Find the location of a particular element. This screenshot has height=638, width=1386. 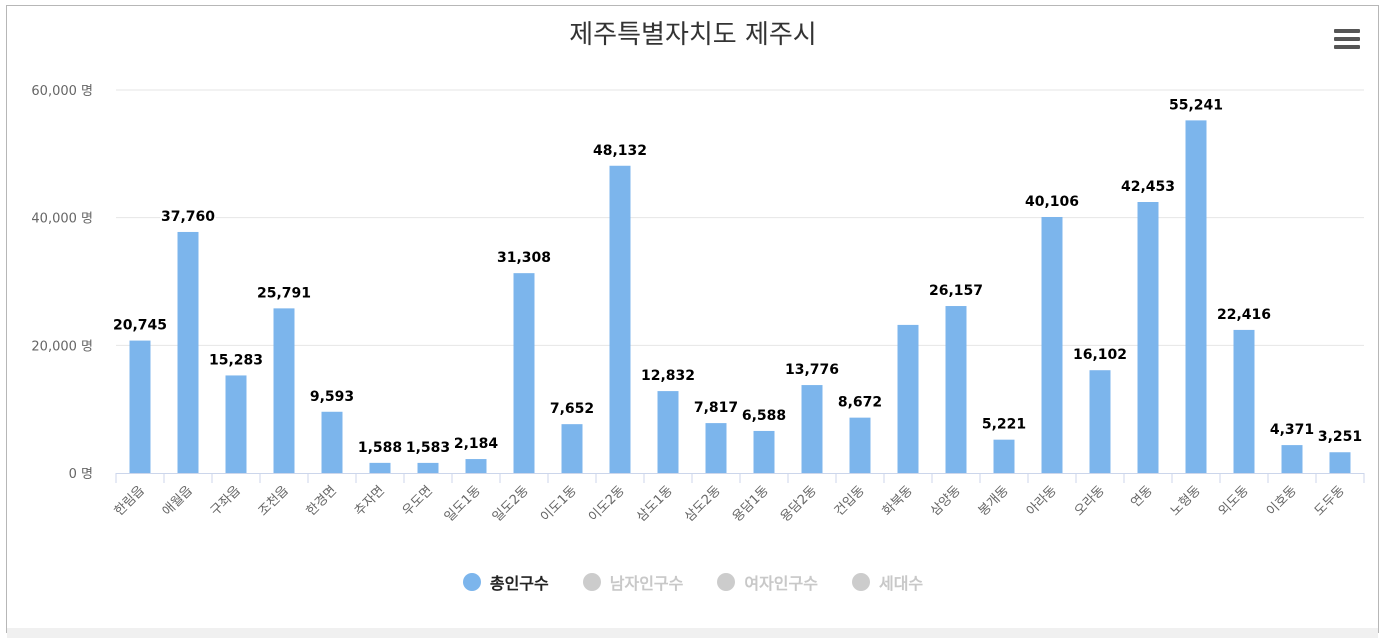

x-tick-label: 삼양동 is located at coordinates (946, 501).